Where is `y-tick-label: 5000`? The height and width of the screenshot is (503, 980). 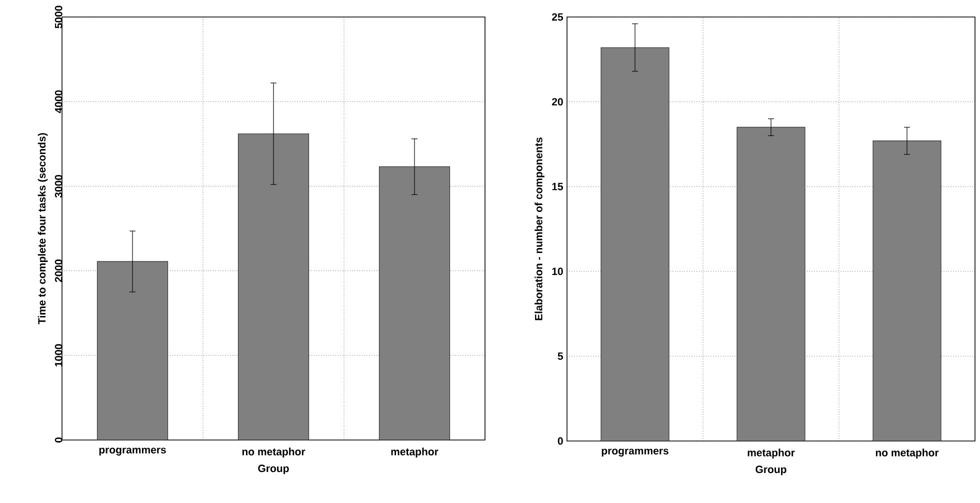 y-tick-label: 5000 is located at coordinates (58, 17).